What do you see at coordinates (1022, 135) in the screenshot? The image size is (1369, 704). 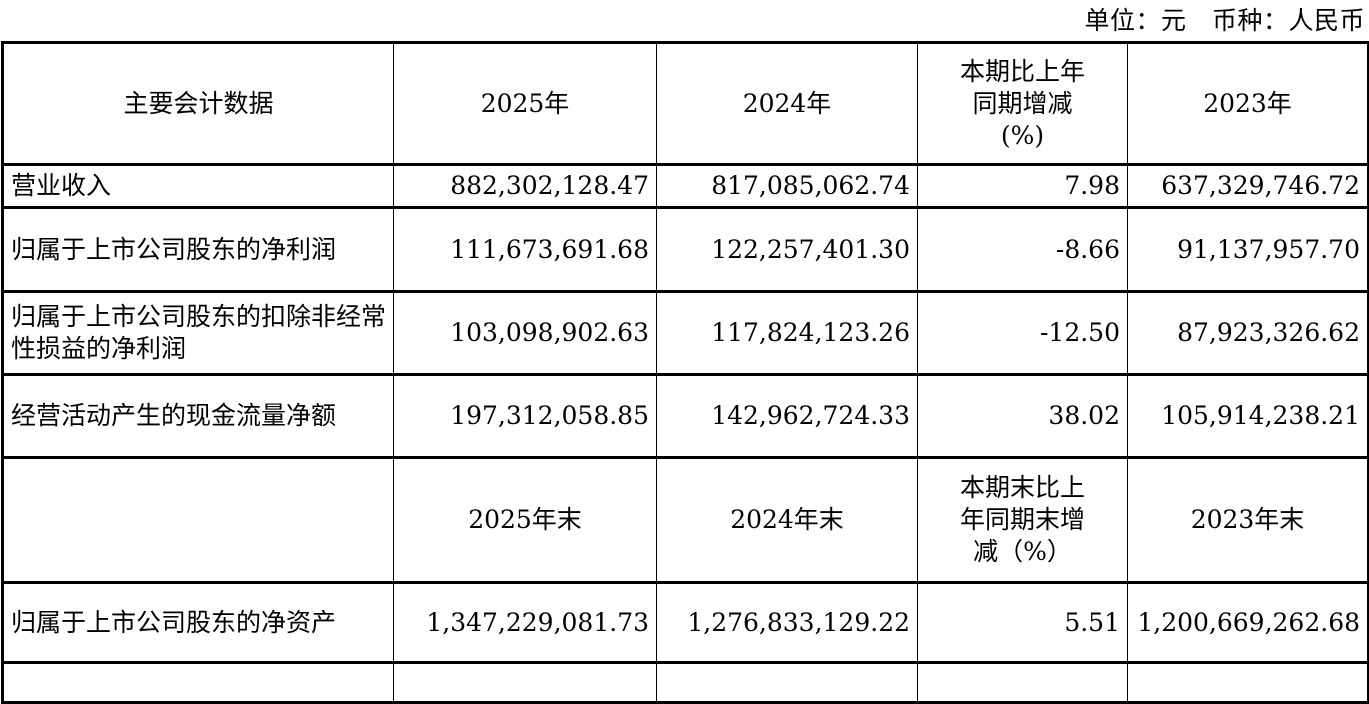 I see `header-change-line-3: (%)` at bounding box center [1022, 135].